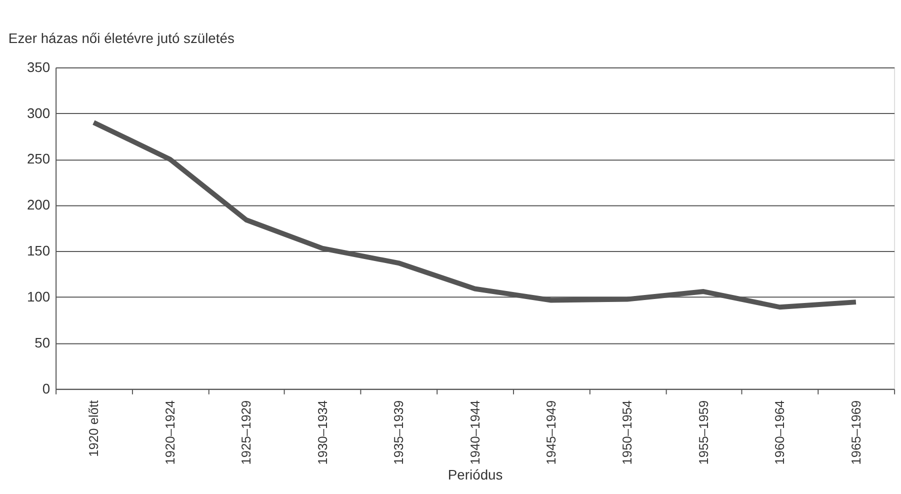 The image size is (901, 494). What do you see at coordinates (38, 250) in the screenshot?
I see `y-tick-label: 150` at bounding box center [38, 250].